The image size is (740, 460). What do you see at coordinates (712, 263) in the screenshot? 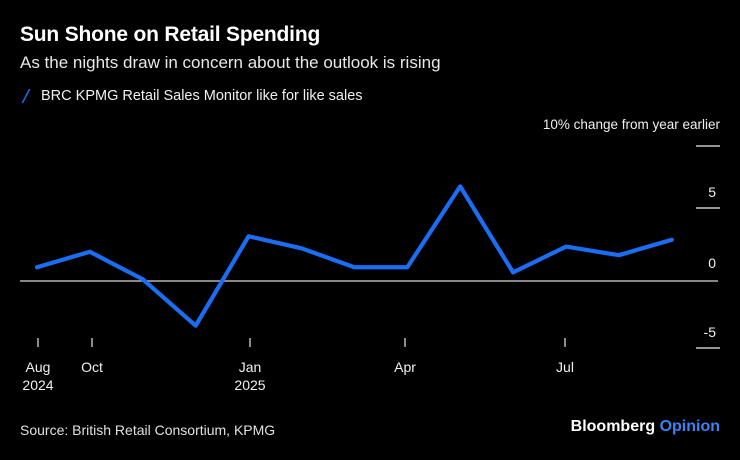
I see `y-tick-label-0: 0` at bounding box center [712, 263].